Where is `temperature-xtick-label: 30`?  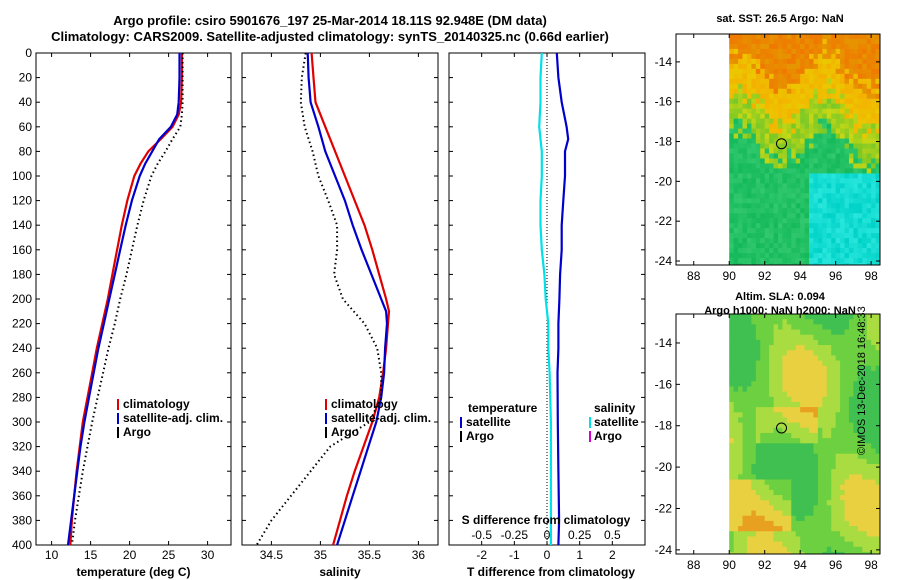
temperature-xtick-label: 30 is located at coordinates (208, 555).